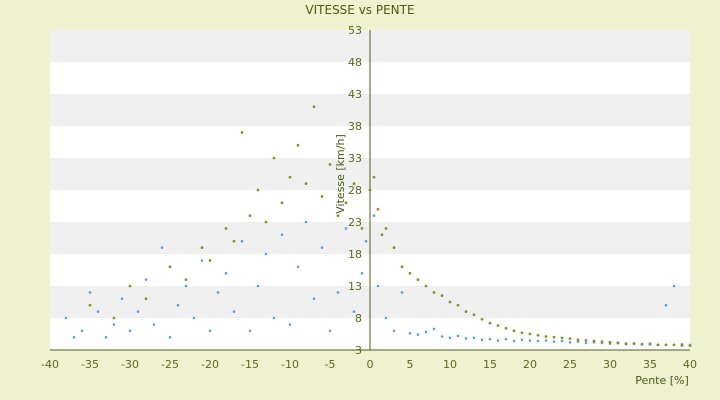  Describe the element at coordinates (330, 364) in the screenshot. I see `x-tick-label: -5` at that location.